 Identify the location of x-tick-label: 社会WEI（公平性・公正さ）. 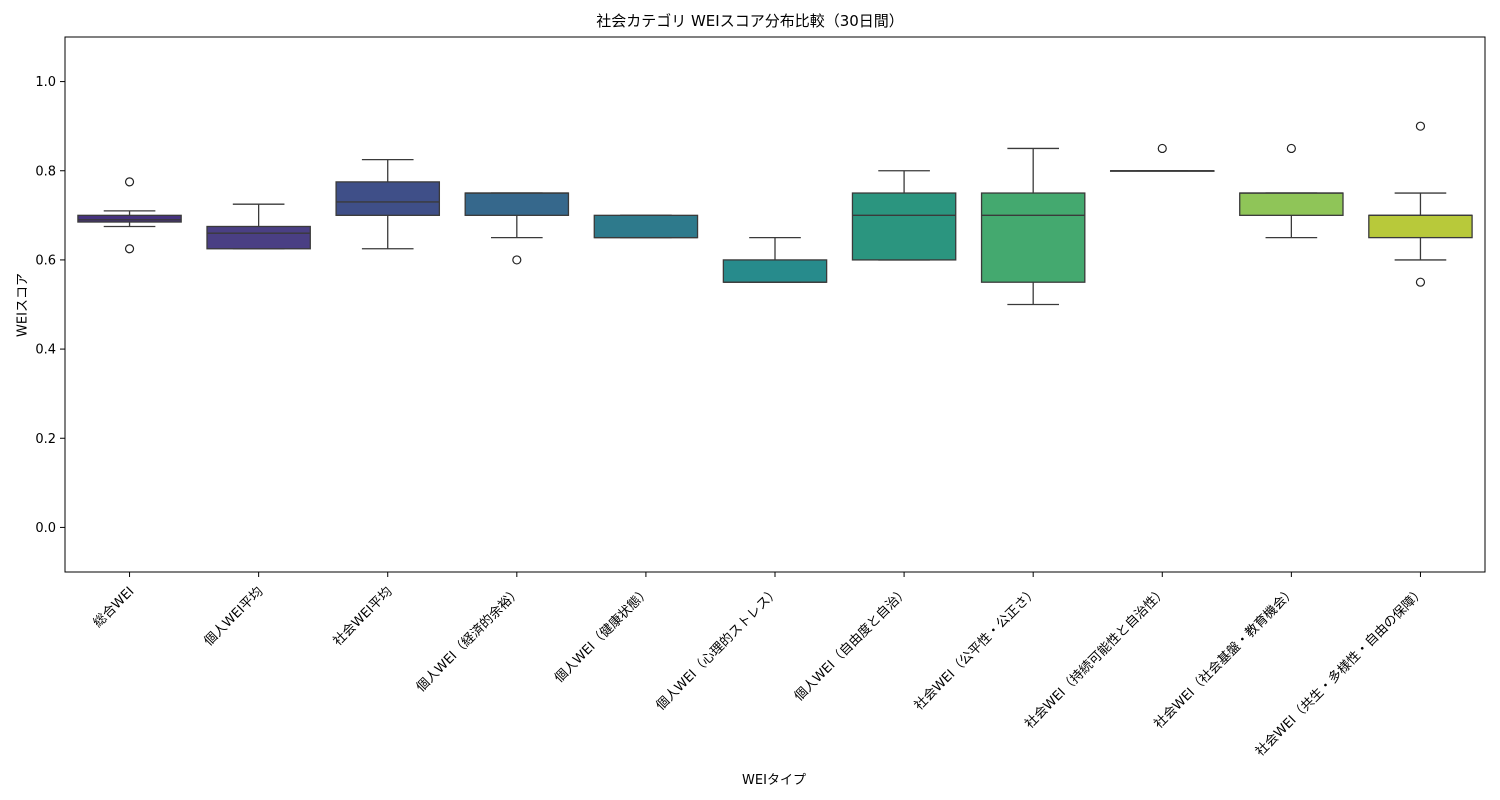
(976, 649).